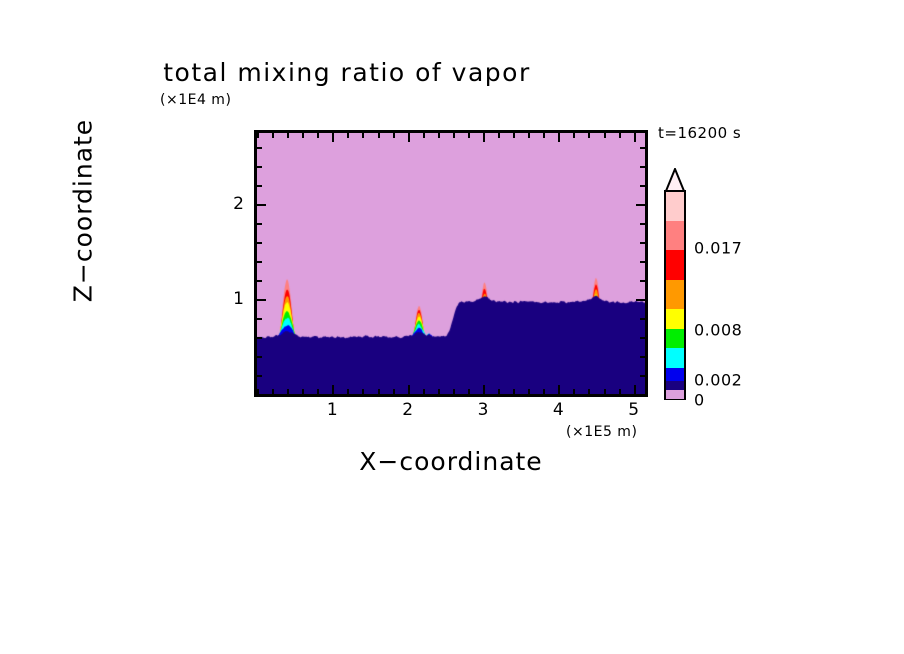 This screenshot has height=654, width=904. What do you see at coordinates (749, 289) in the screenshot?
I see `colorbar-tick-labels: 0.017 0.008 0.002 0` at bounding box center [749, 289].